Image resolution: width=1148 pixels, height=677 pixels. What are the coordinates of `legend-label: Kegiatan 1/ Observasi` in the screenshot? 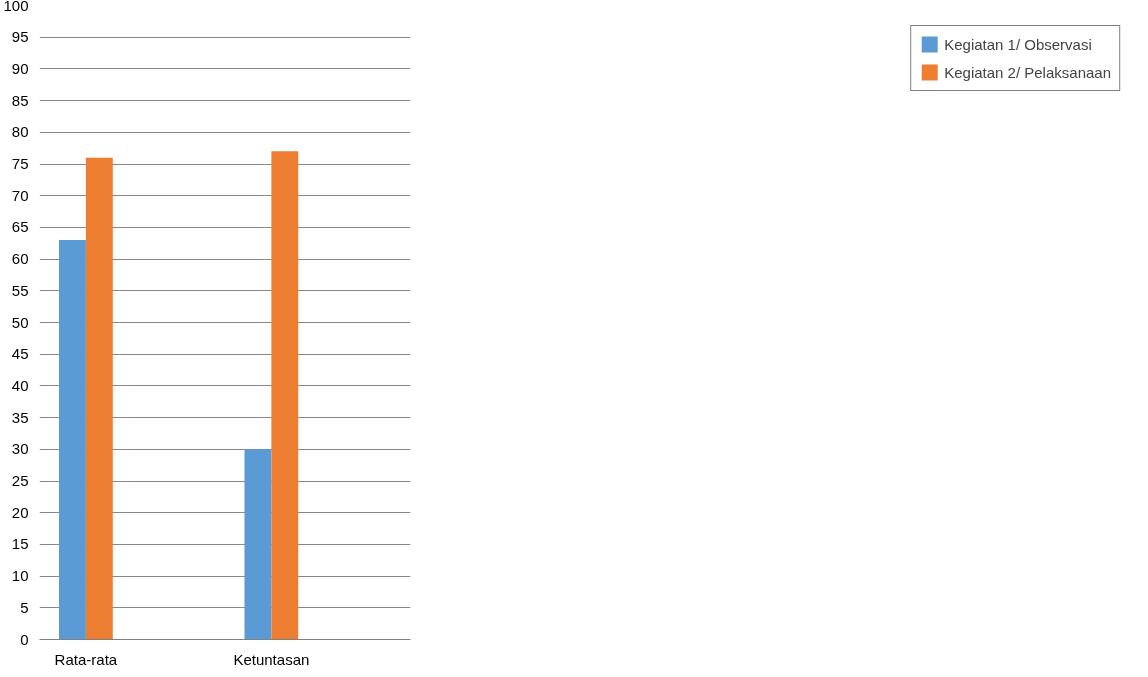 It's located at (1018, 44).